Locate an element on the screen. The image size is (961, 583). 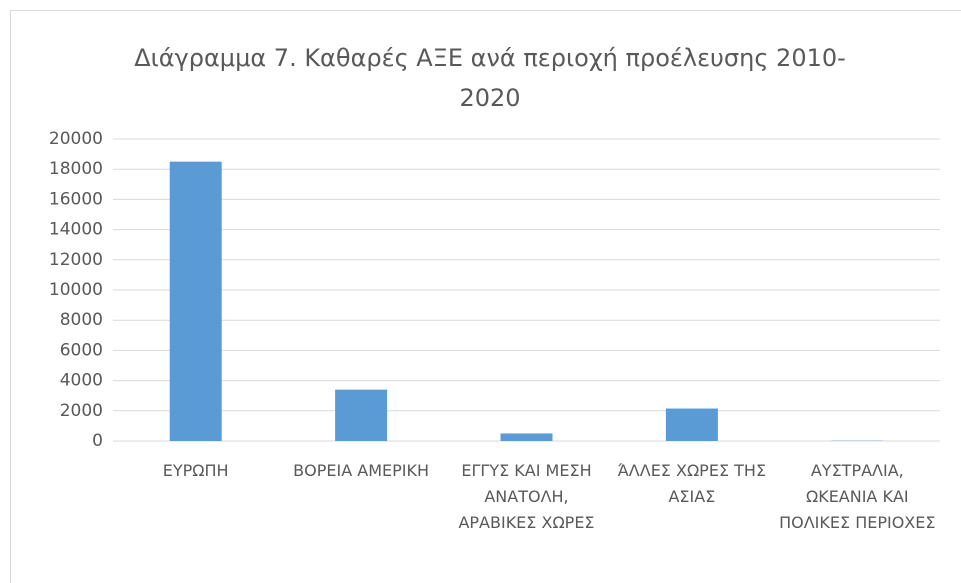
y-tick-label: 16000 is located at coordinates (76, 199).